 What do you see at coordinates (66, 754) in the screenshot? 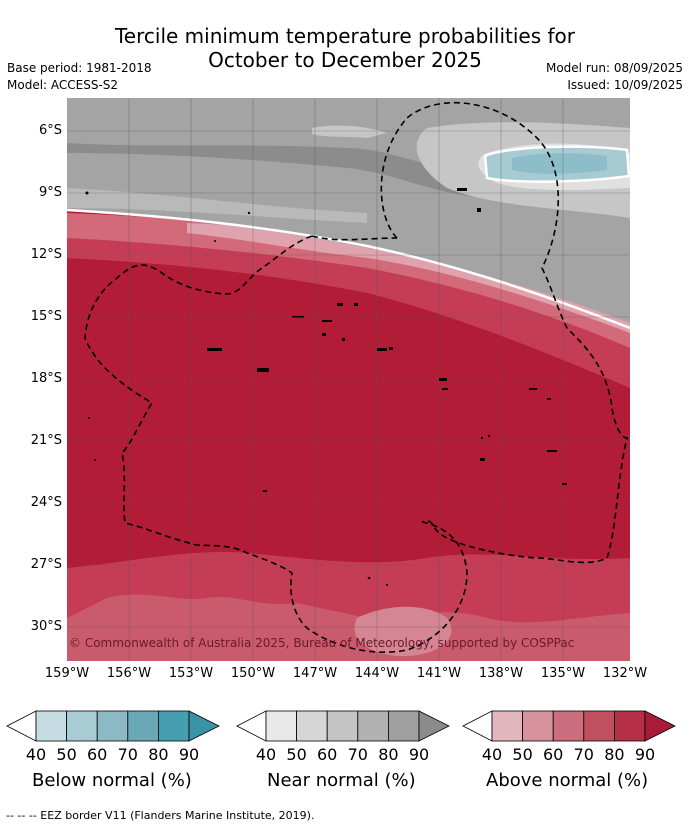
I see `colorbar-below-tick-label: 50` at bounding box center [66, 754].